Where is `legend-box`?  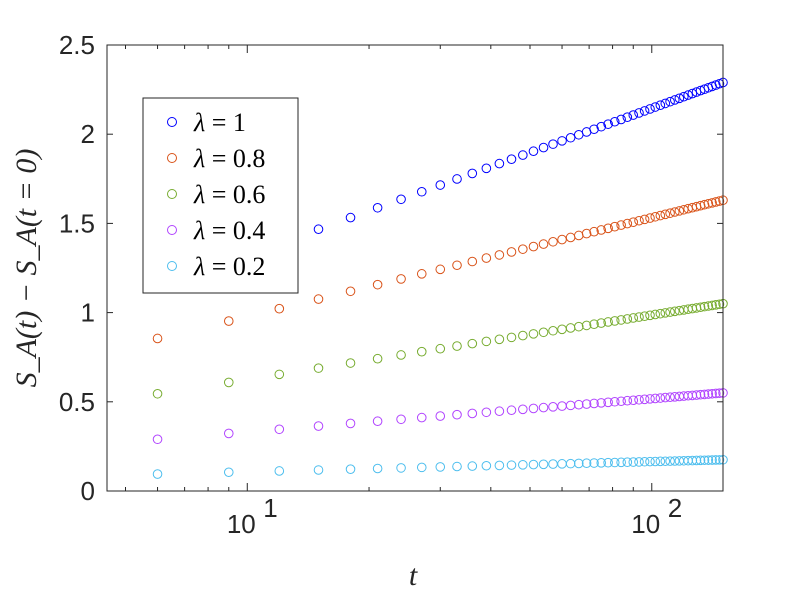 legend-box is located at coordinates (220, 195).